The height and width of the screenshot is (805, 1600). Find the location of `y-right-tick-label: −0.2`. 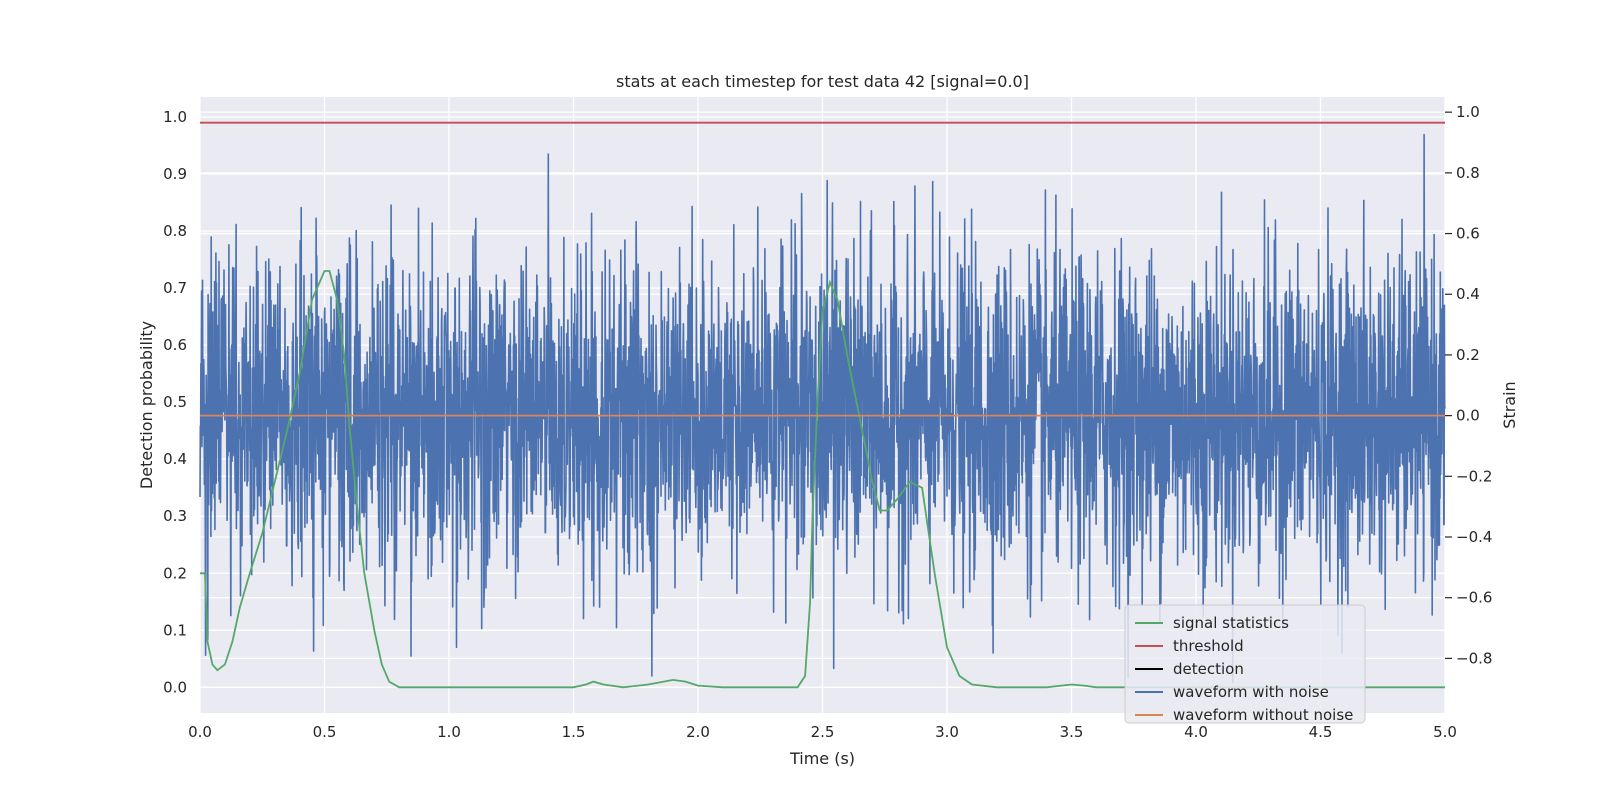

y-right-tick-label: −0.2 is located at coordinates (1474, 476).